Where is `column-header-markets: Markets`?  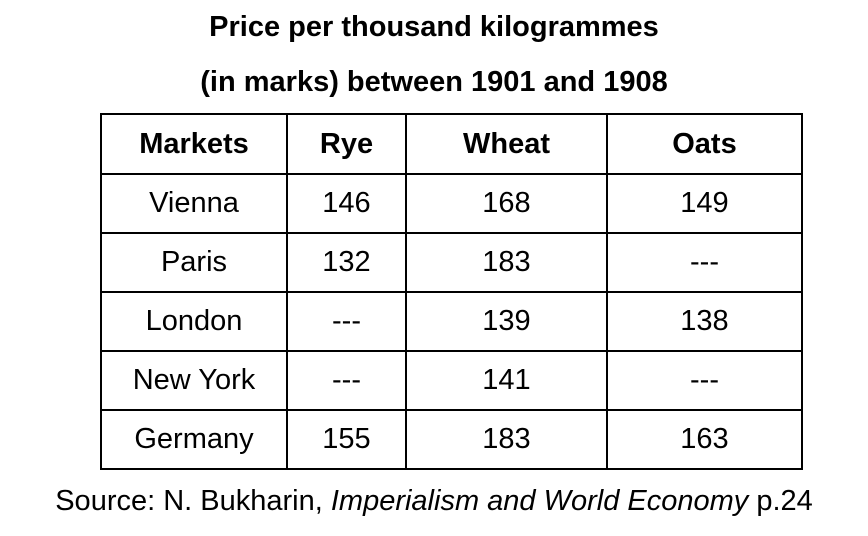
column-header-markets: Markets is located at coordinates (194, 144).